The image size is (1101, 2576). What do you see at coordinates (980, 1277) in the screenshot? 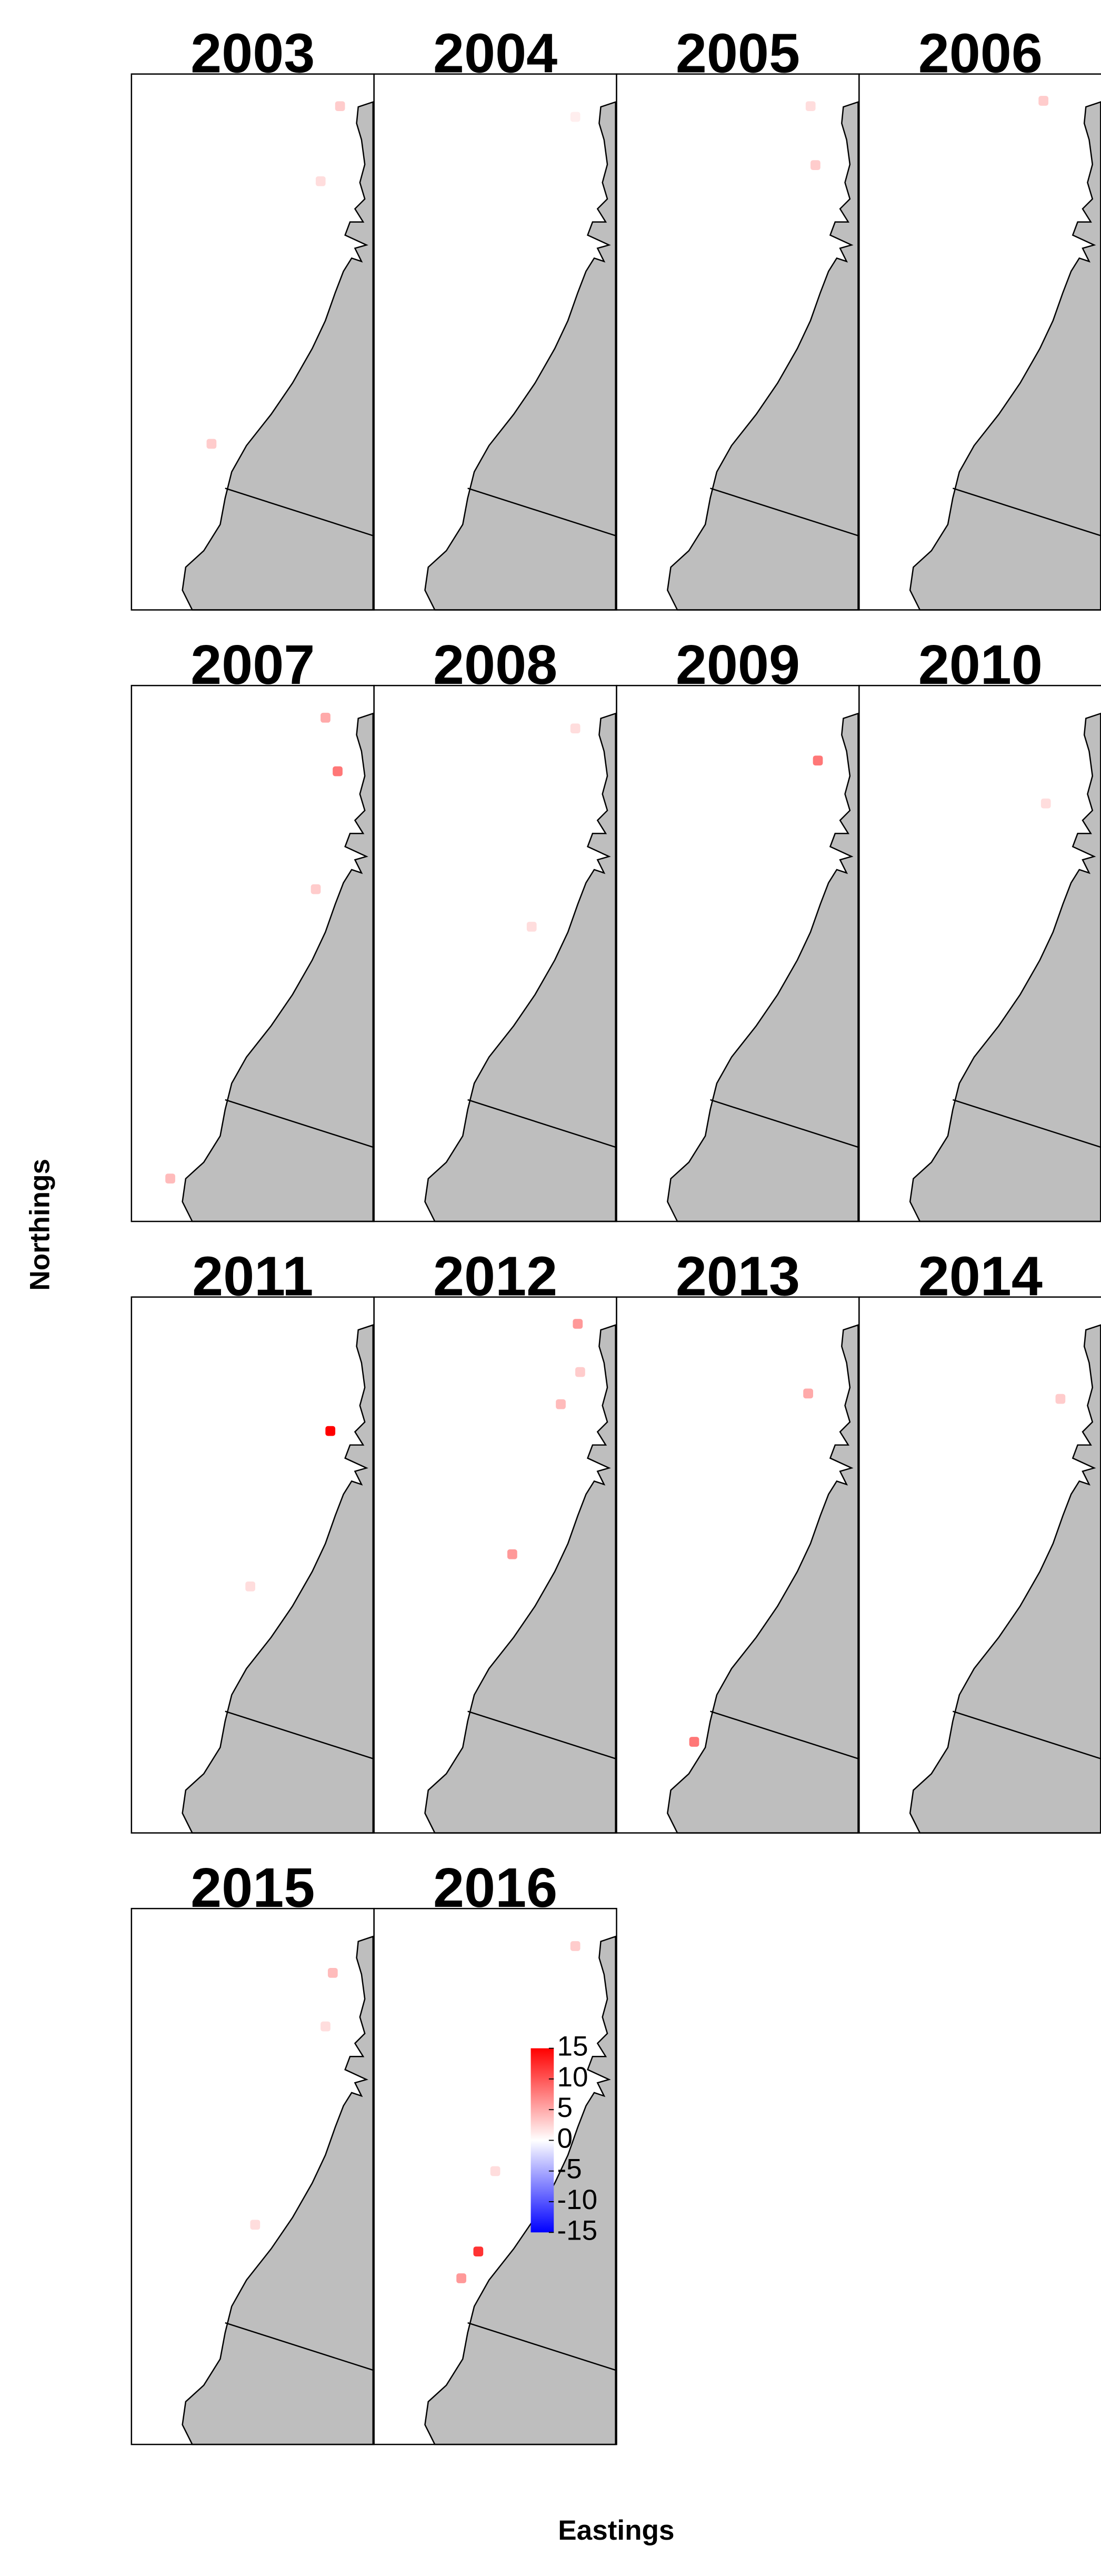
I see `panel-title: 2014` at bounding box center [980, 1277].